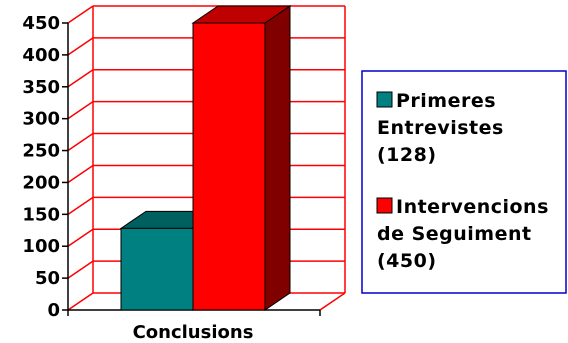  I want to click on legend-label: Intervencions, so click(472, 207).